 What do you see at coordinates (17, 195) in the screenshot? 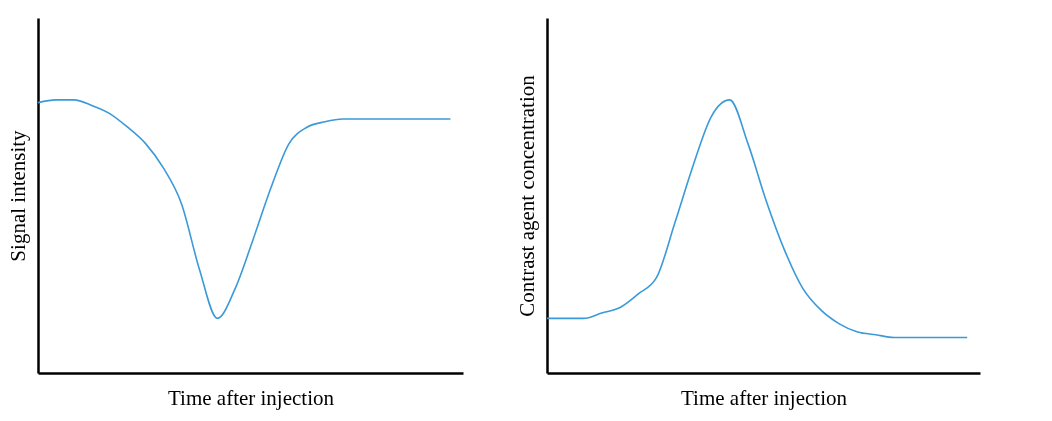
I see `y-axis-title: Signal intensity` at bounding box center [17, 195].